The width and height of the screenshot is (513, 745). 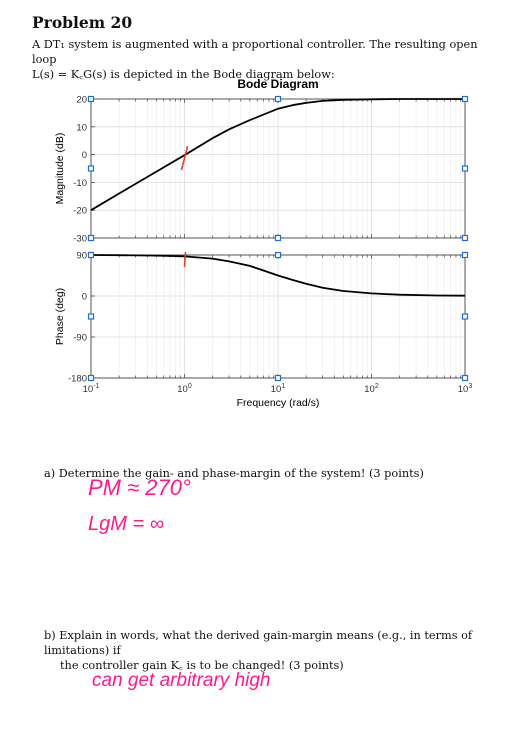 I want to click on question-a-label: a), so click(x=50, y=473).